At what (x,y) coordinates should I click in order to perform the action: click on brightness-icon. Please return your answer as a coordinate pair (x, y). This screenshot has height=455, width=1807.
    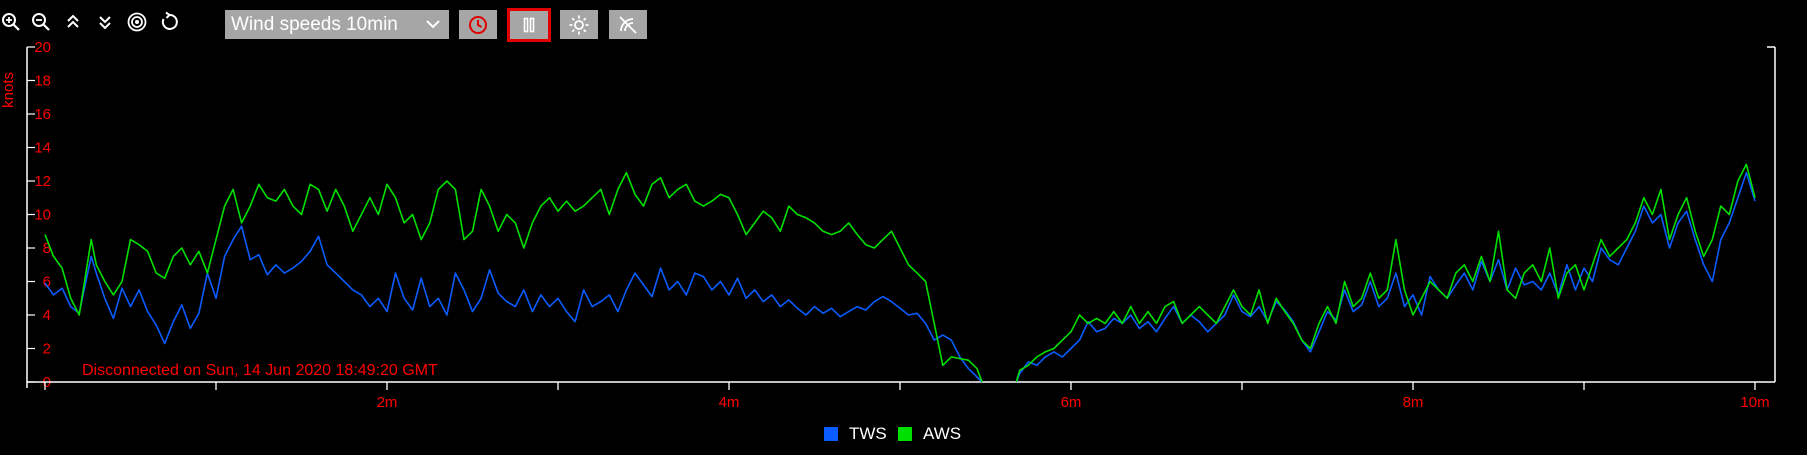
    Looking at the image, I should click on (579, 25).